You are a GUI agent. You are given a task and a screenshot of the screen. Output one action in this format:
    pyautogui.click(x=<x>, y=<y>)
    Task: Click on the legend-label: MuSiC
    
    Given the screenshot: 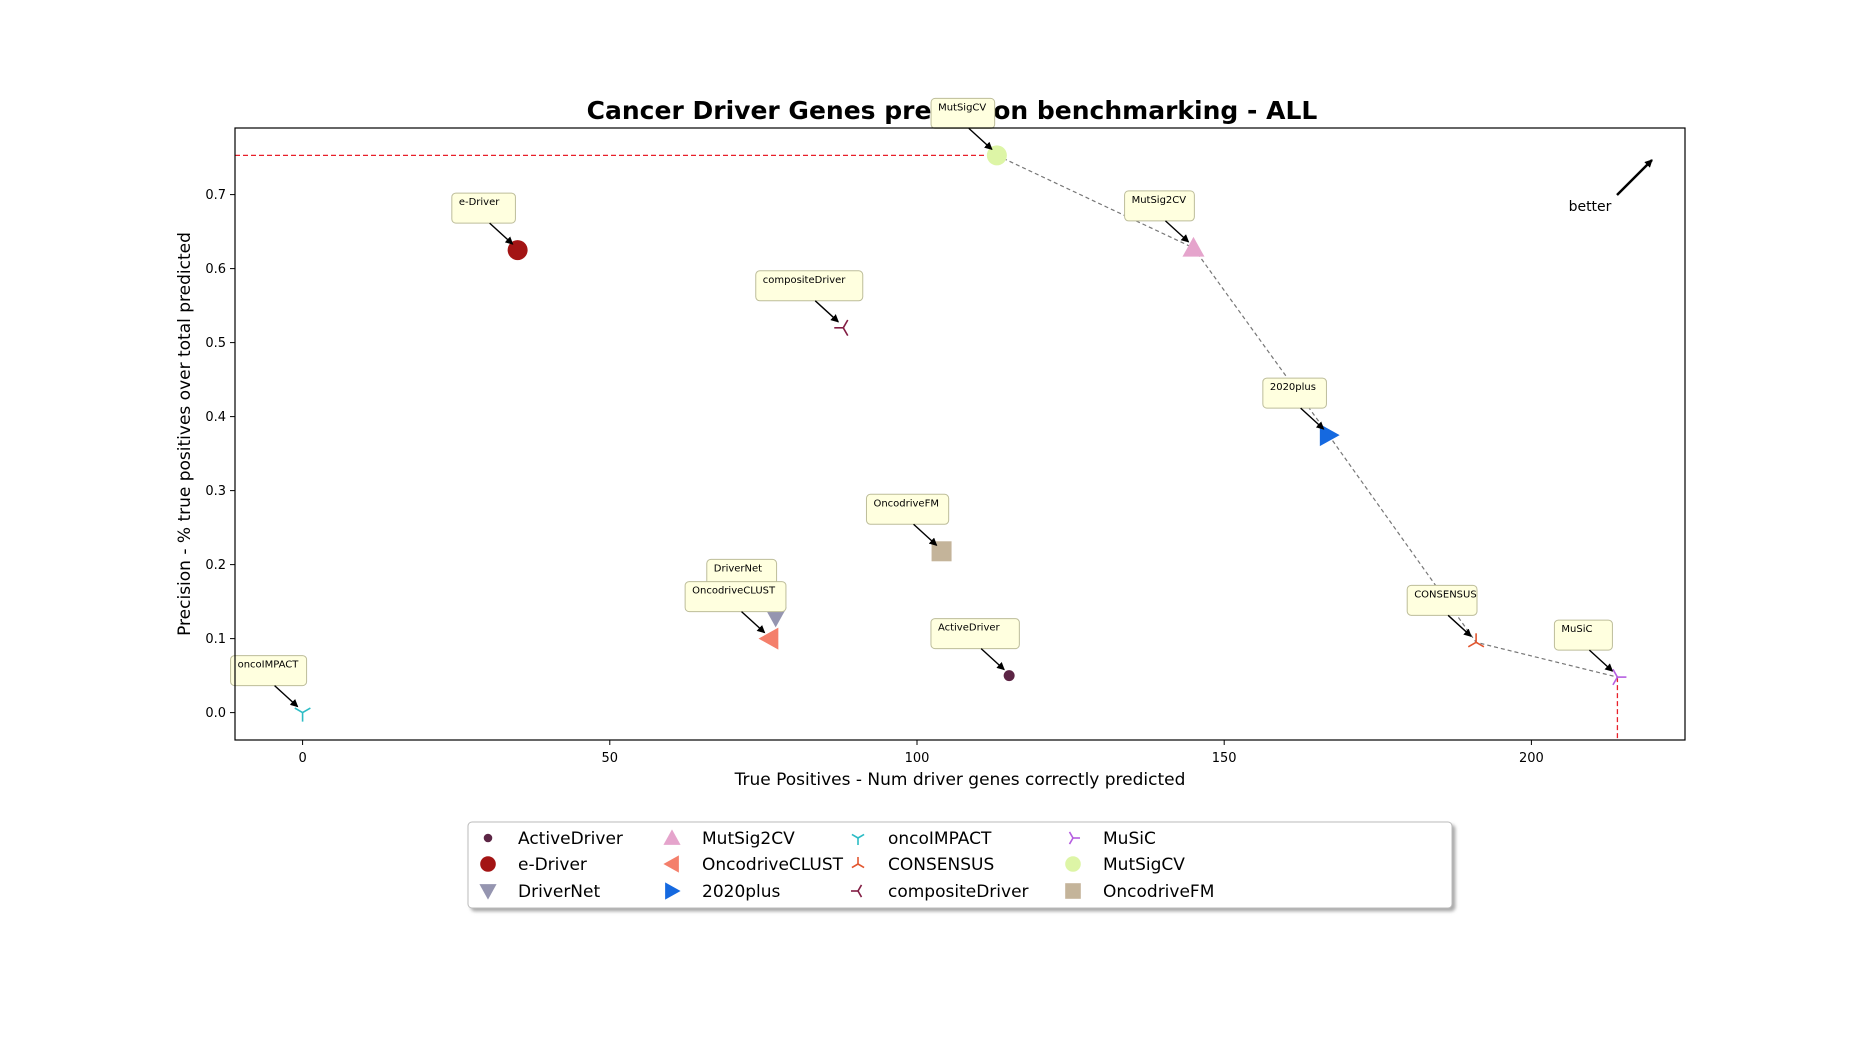 What is the action you would take?
    pyautogui.click(x=1129, y=839)
    